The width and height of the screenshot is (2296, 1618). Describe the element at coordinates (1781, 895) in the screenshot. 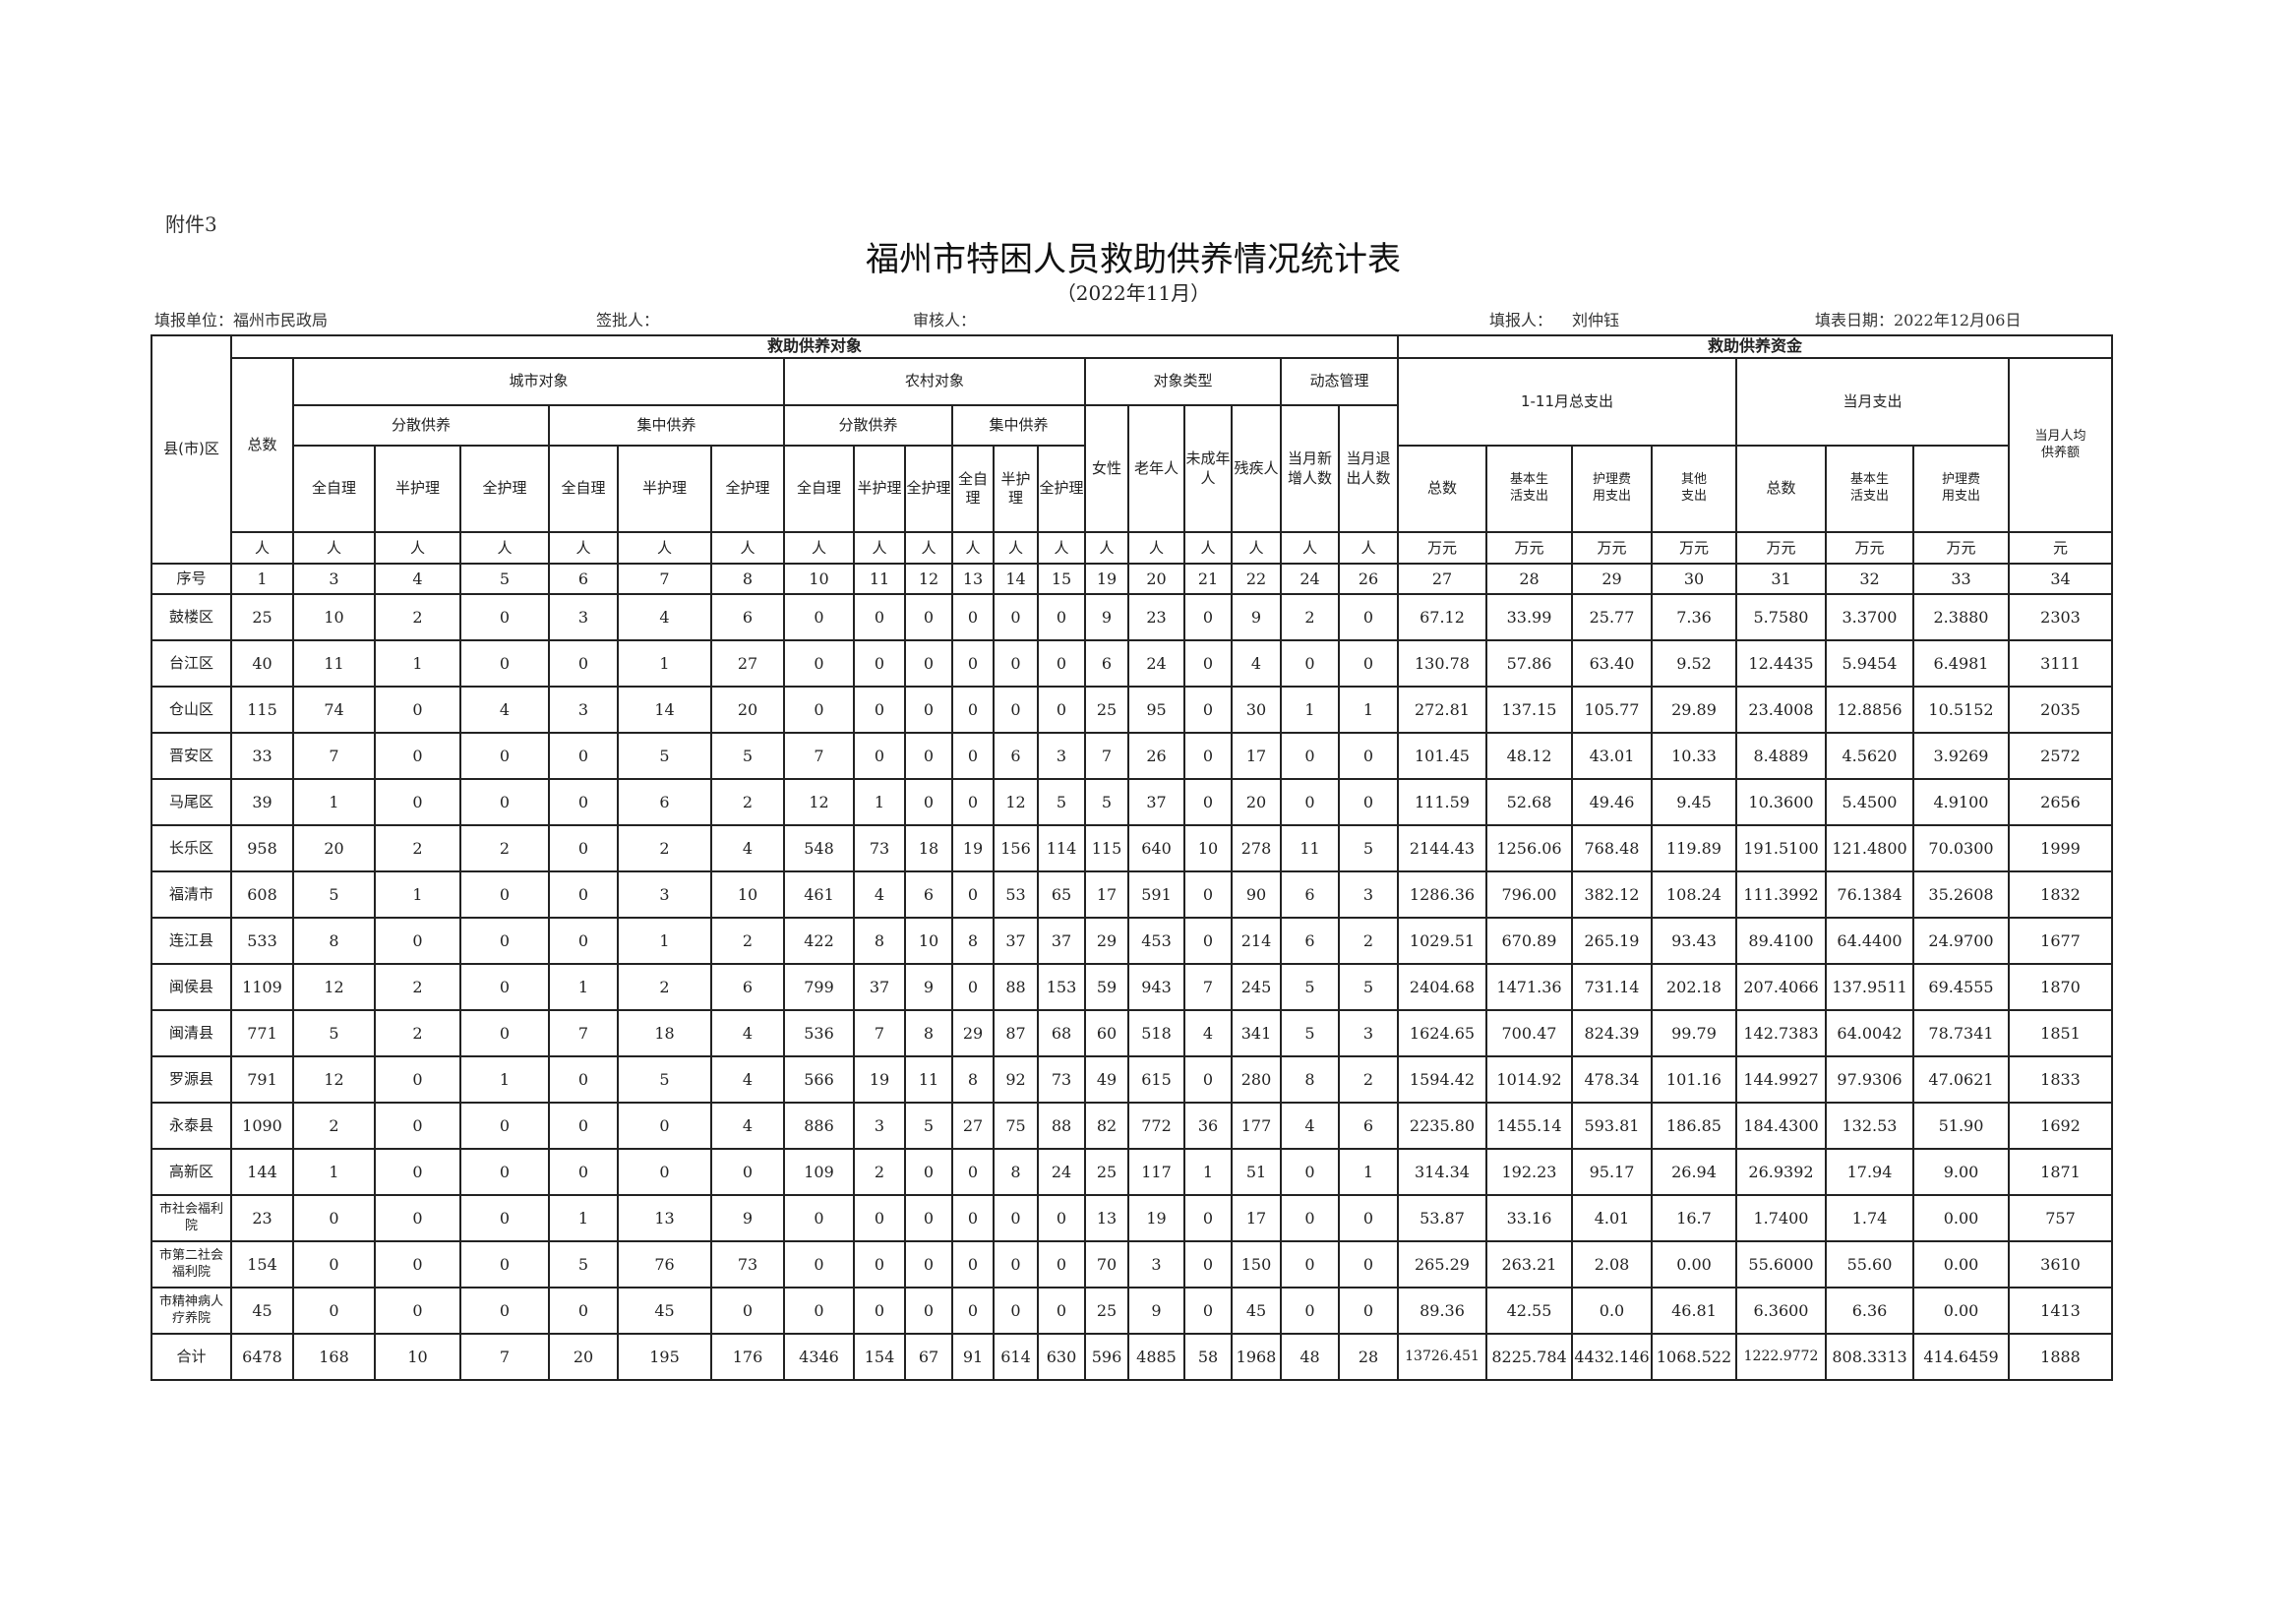

I see `data-cell: 111.3992` at that location.